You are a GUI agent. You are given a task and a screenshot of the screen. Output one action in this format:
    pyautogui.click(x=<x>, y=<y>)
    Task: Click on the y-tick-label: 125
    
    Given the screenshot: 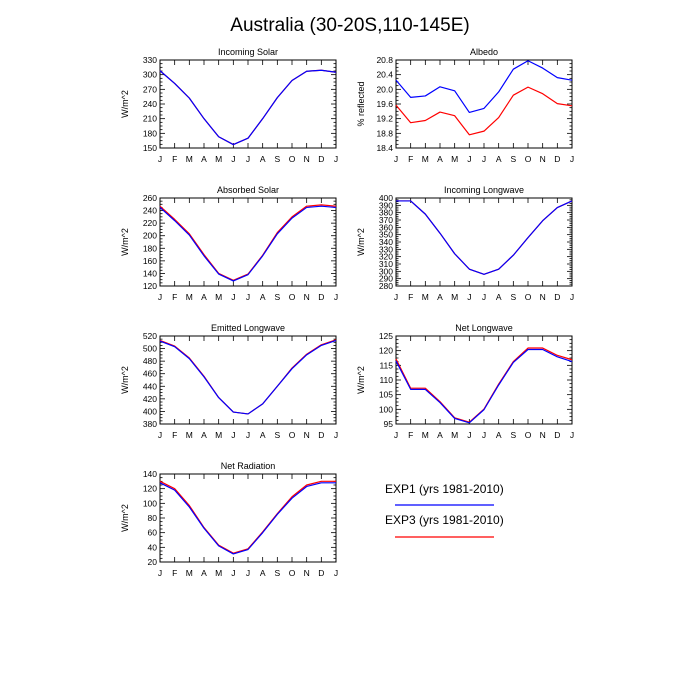 What is the action you would take?
    pyautogui.click(x=386, y=336)
    